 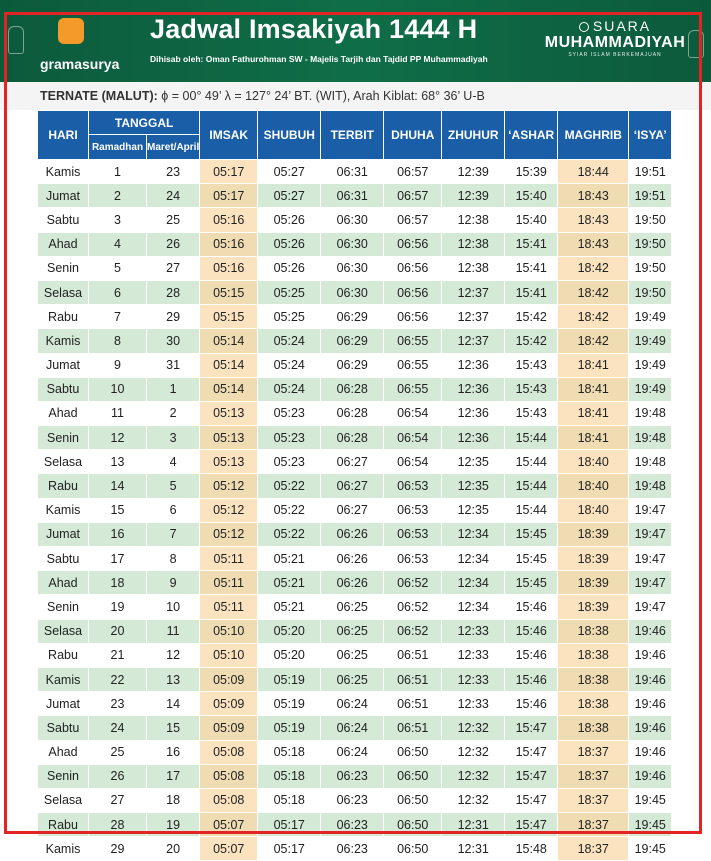 What do you see at coordinates (473, 704) in the screenshot?
I see `zhuhur-time-cell: 12:33` at bounding box center [473, 704].